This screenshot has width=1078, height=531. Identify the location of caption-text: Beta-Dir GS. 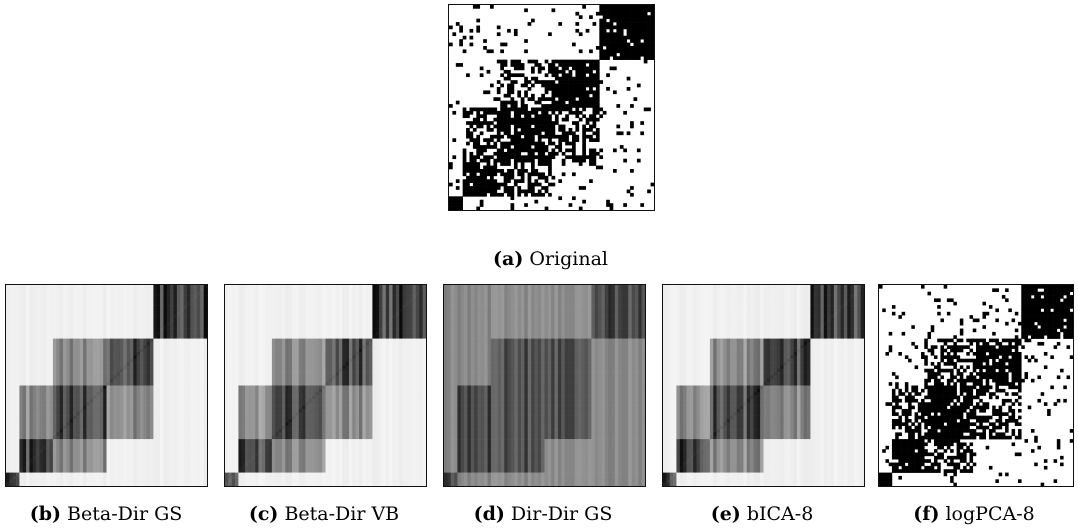
(125, 514).